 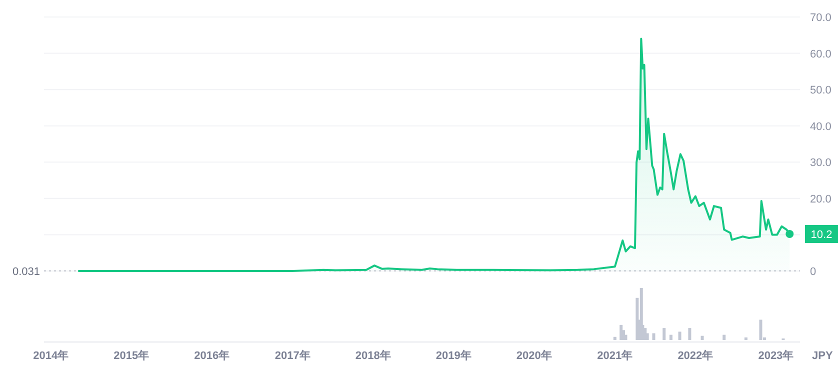 What do you see at coordinates (821, 54) in the screenshot?
I see `y-tick-label: 60.0` at bounding box center [821, 54].